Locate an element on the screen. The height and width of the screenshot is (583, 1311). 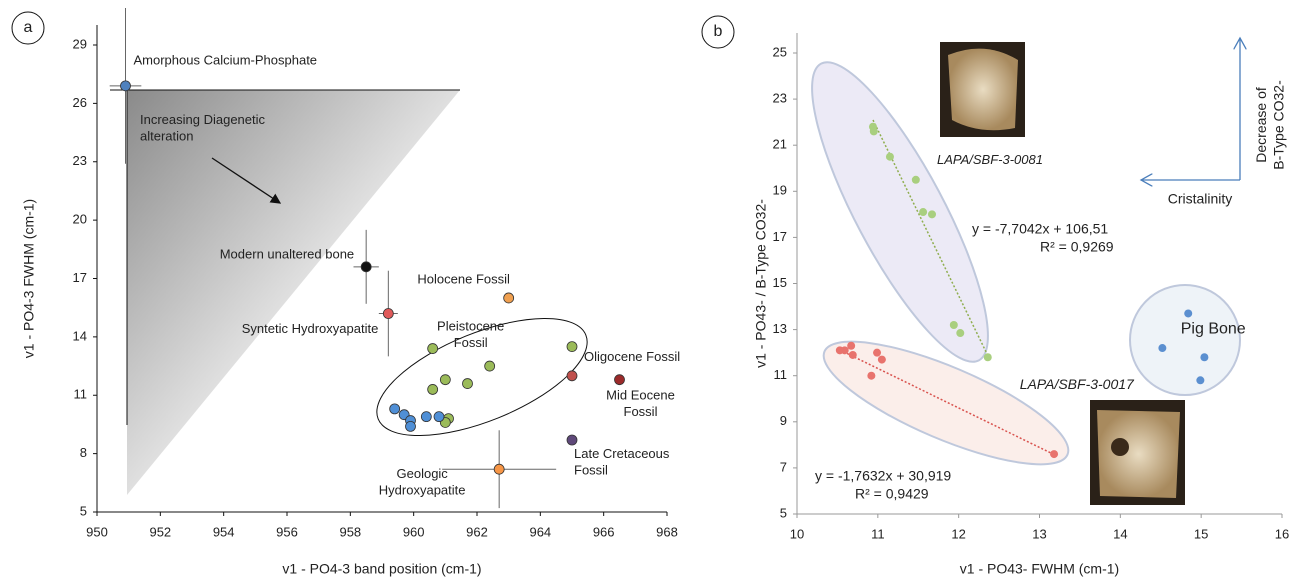
x-tick-label: 15 is located at coordinates (1201, 533).